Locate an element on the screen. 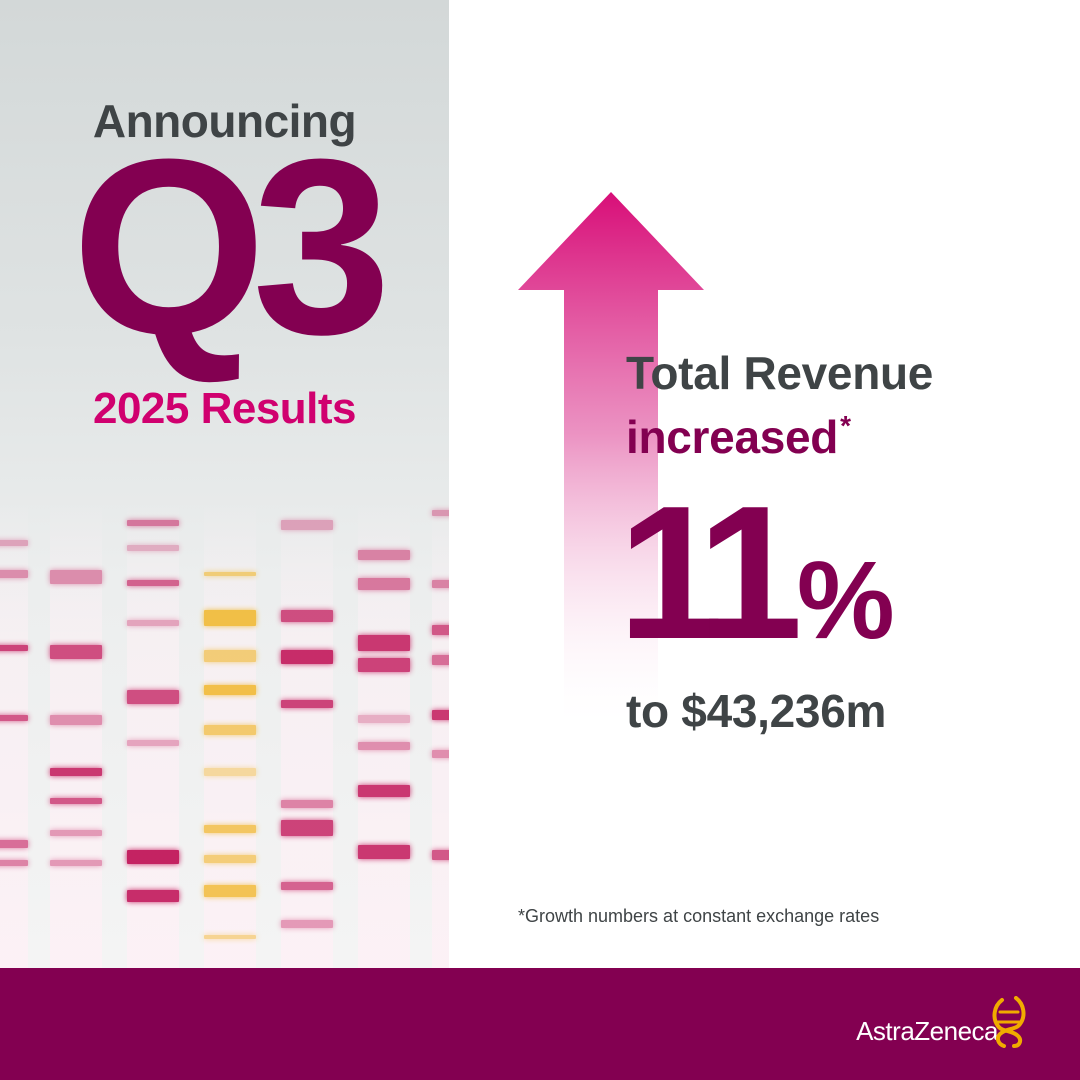 This screenshot has height=1080, width=1080. brand-name: AstraZeneca is located at coordinates (927, 1031).